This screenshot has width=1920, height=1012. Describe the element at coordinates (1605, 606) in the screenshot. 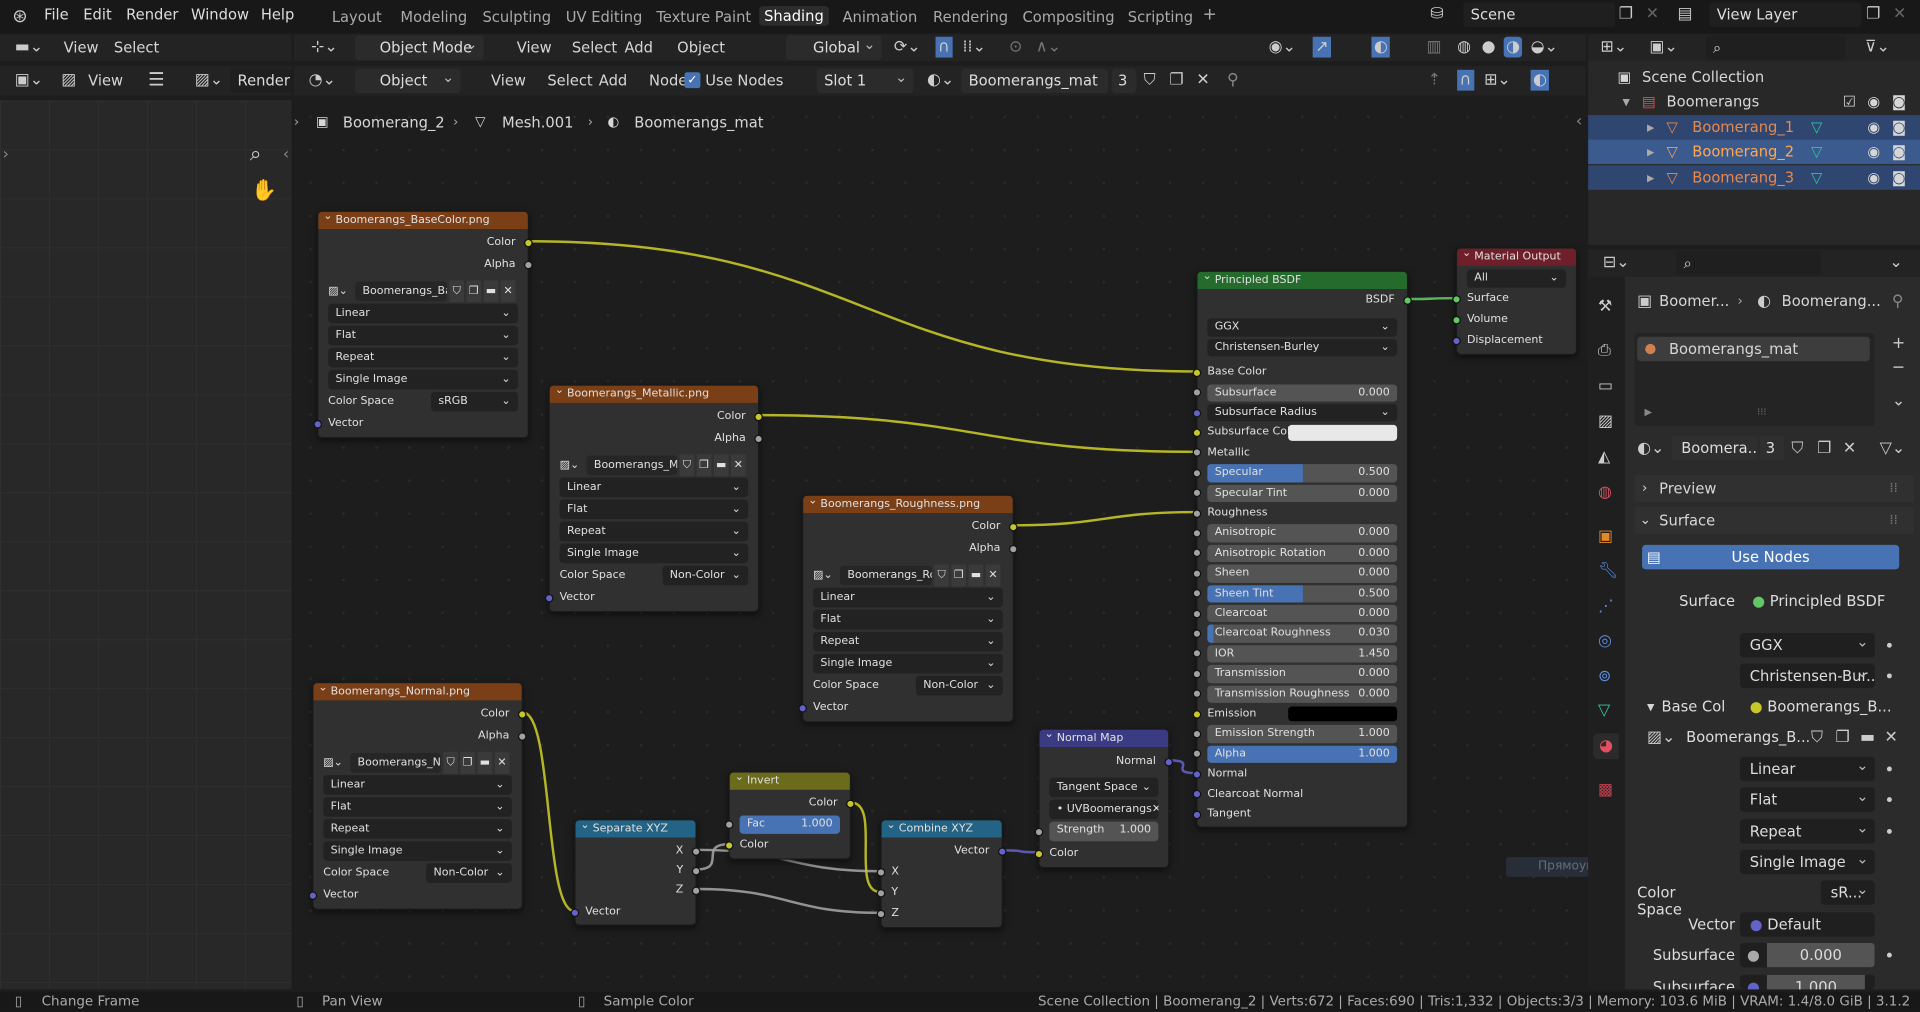

I see `particles-tab-icon: ⋰` at that location.